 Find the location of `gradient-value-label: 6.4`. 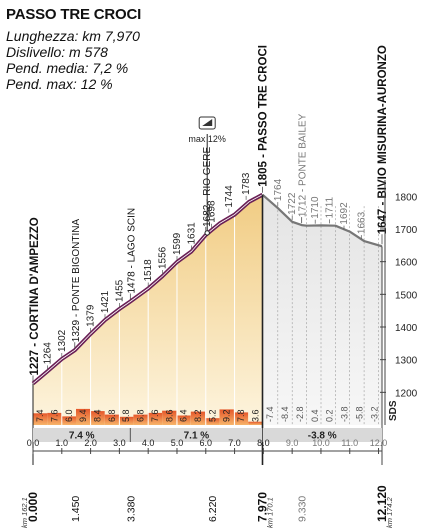

gradient-value-label: 6.4 is located at coordinates (184, 415).